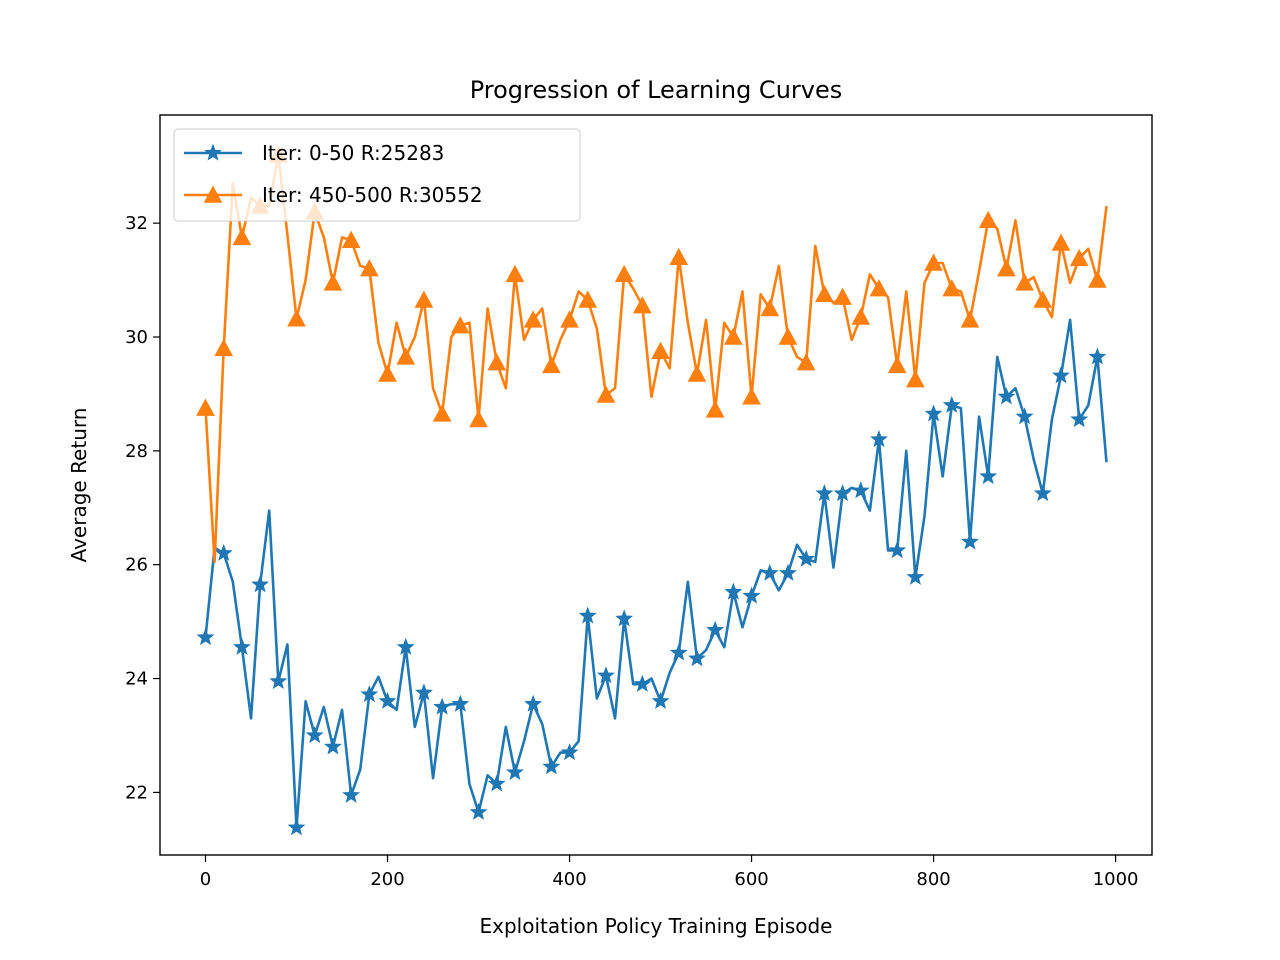 The width and height of the screenshot is (1280, 960). What do you see at coordinates (136, 223) in the screenshot?
I see `y-tick-label: 32` at bounding box center [136, 223].